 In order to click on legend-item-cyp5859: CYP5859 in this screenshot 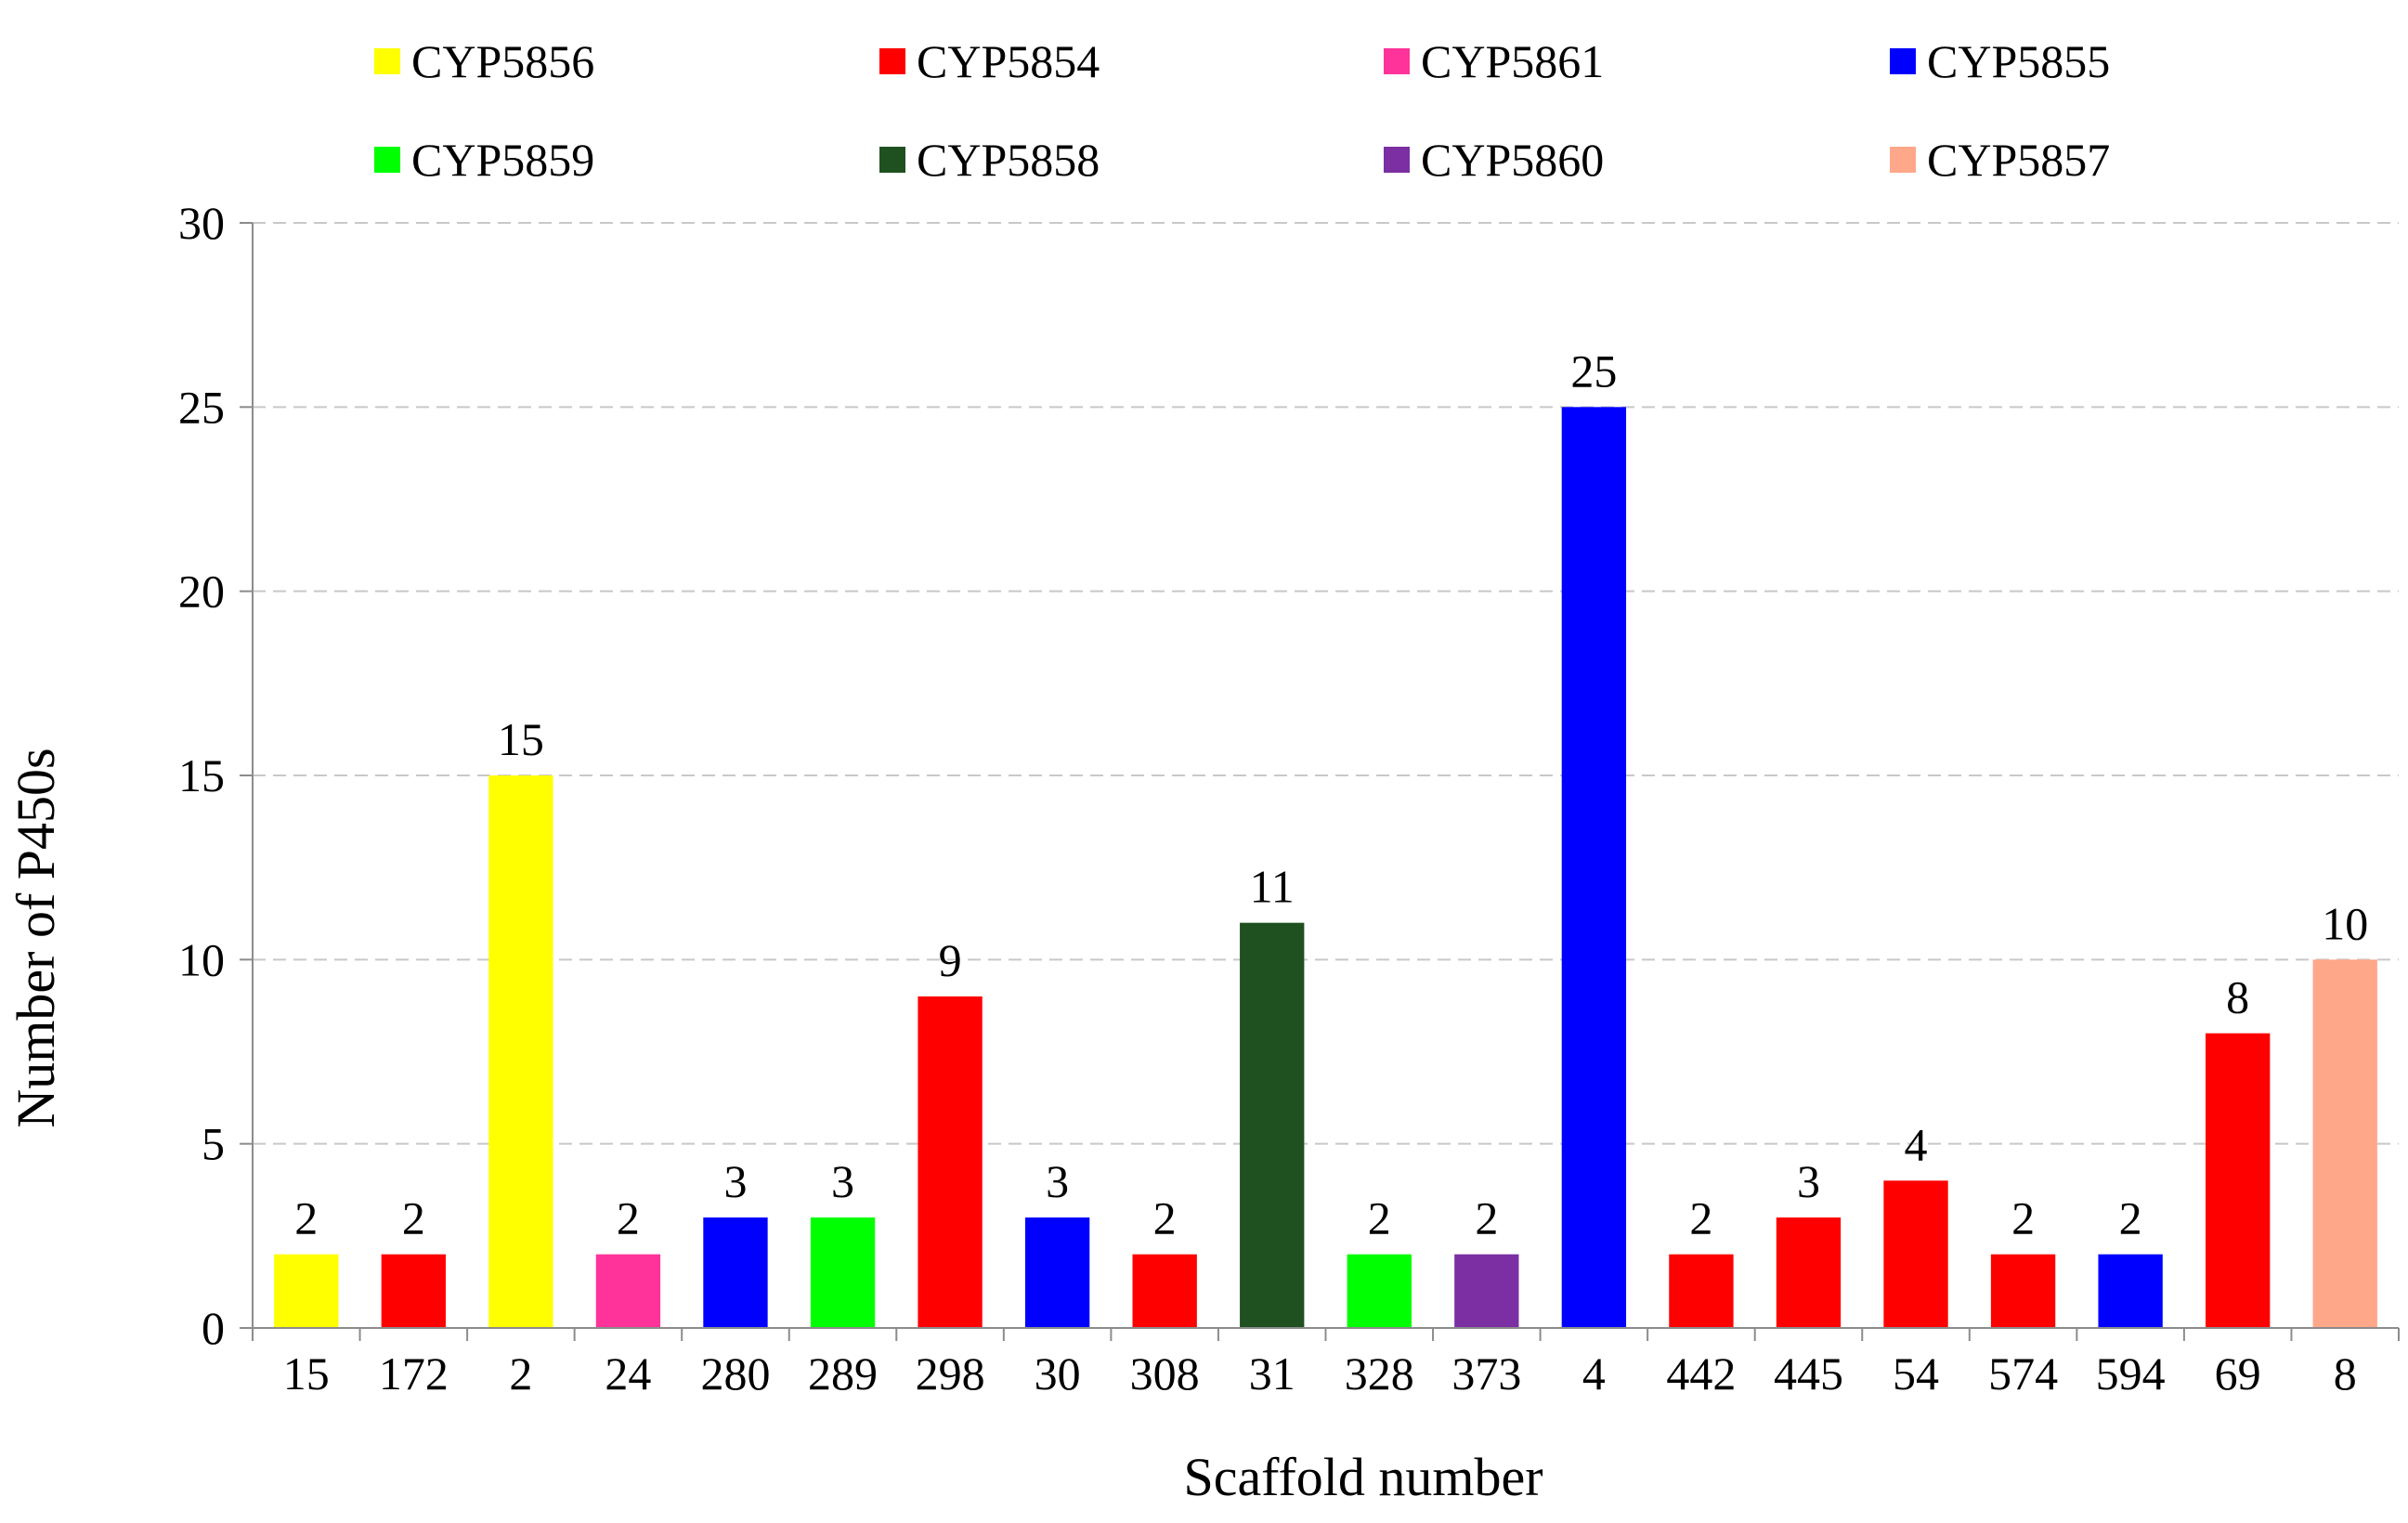, I will do `click(484, 160)`.